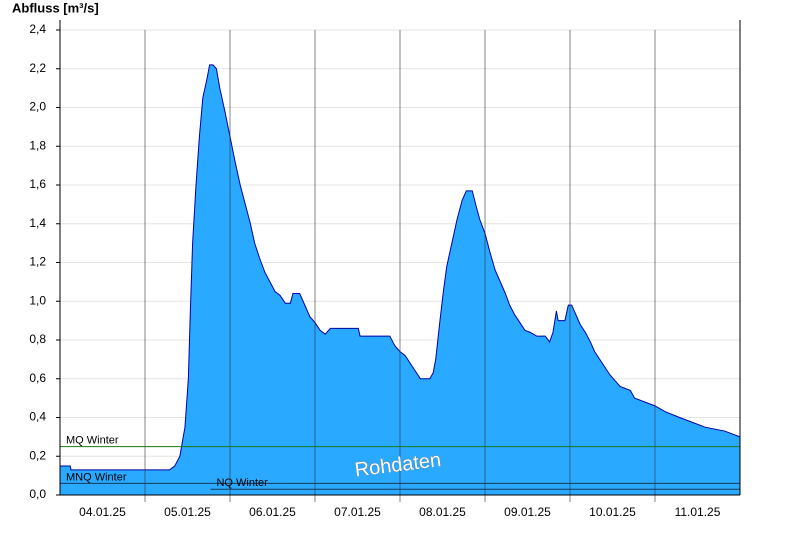  Describe the element at coordinates (102, 512) in the screenshot. I see `x-tick-label: 04.01.25` at that location.